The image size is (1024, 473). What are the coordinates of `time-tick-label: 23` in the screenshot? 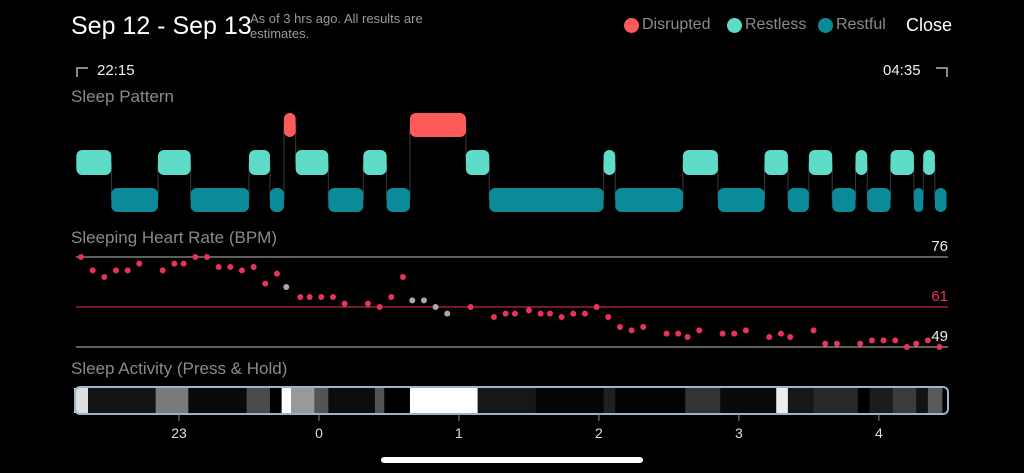 It's located at (179, 433).